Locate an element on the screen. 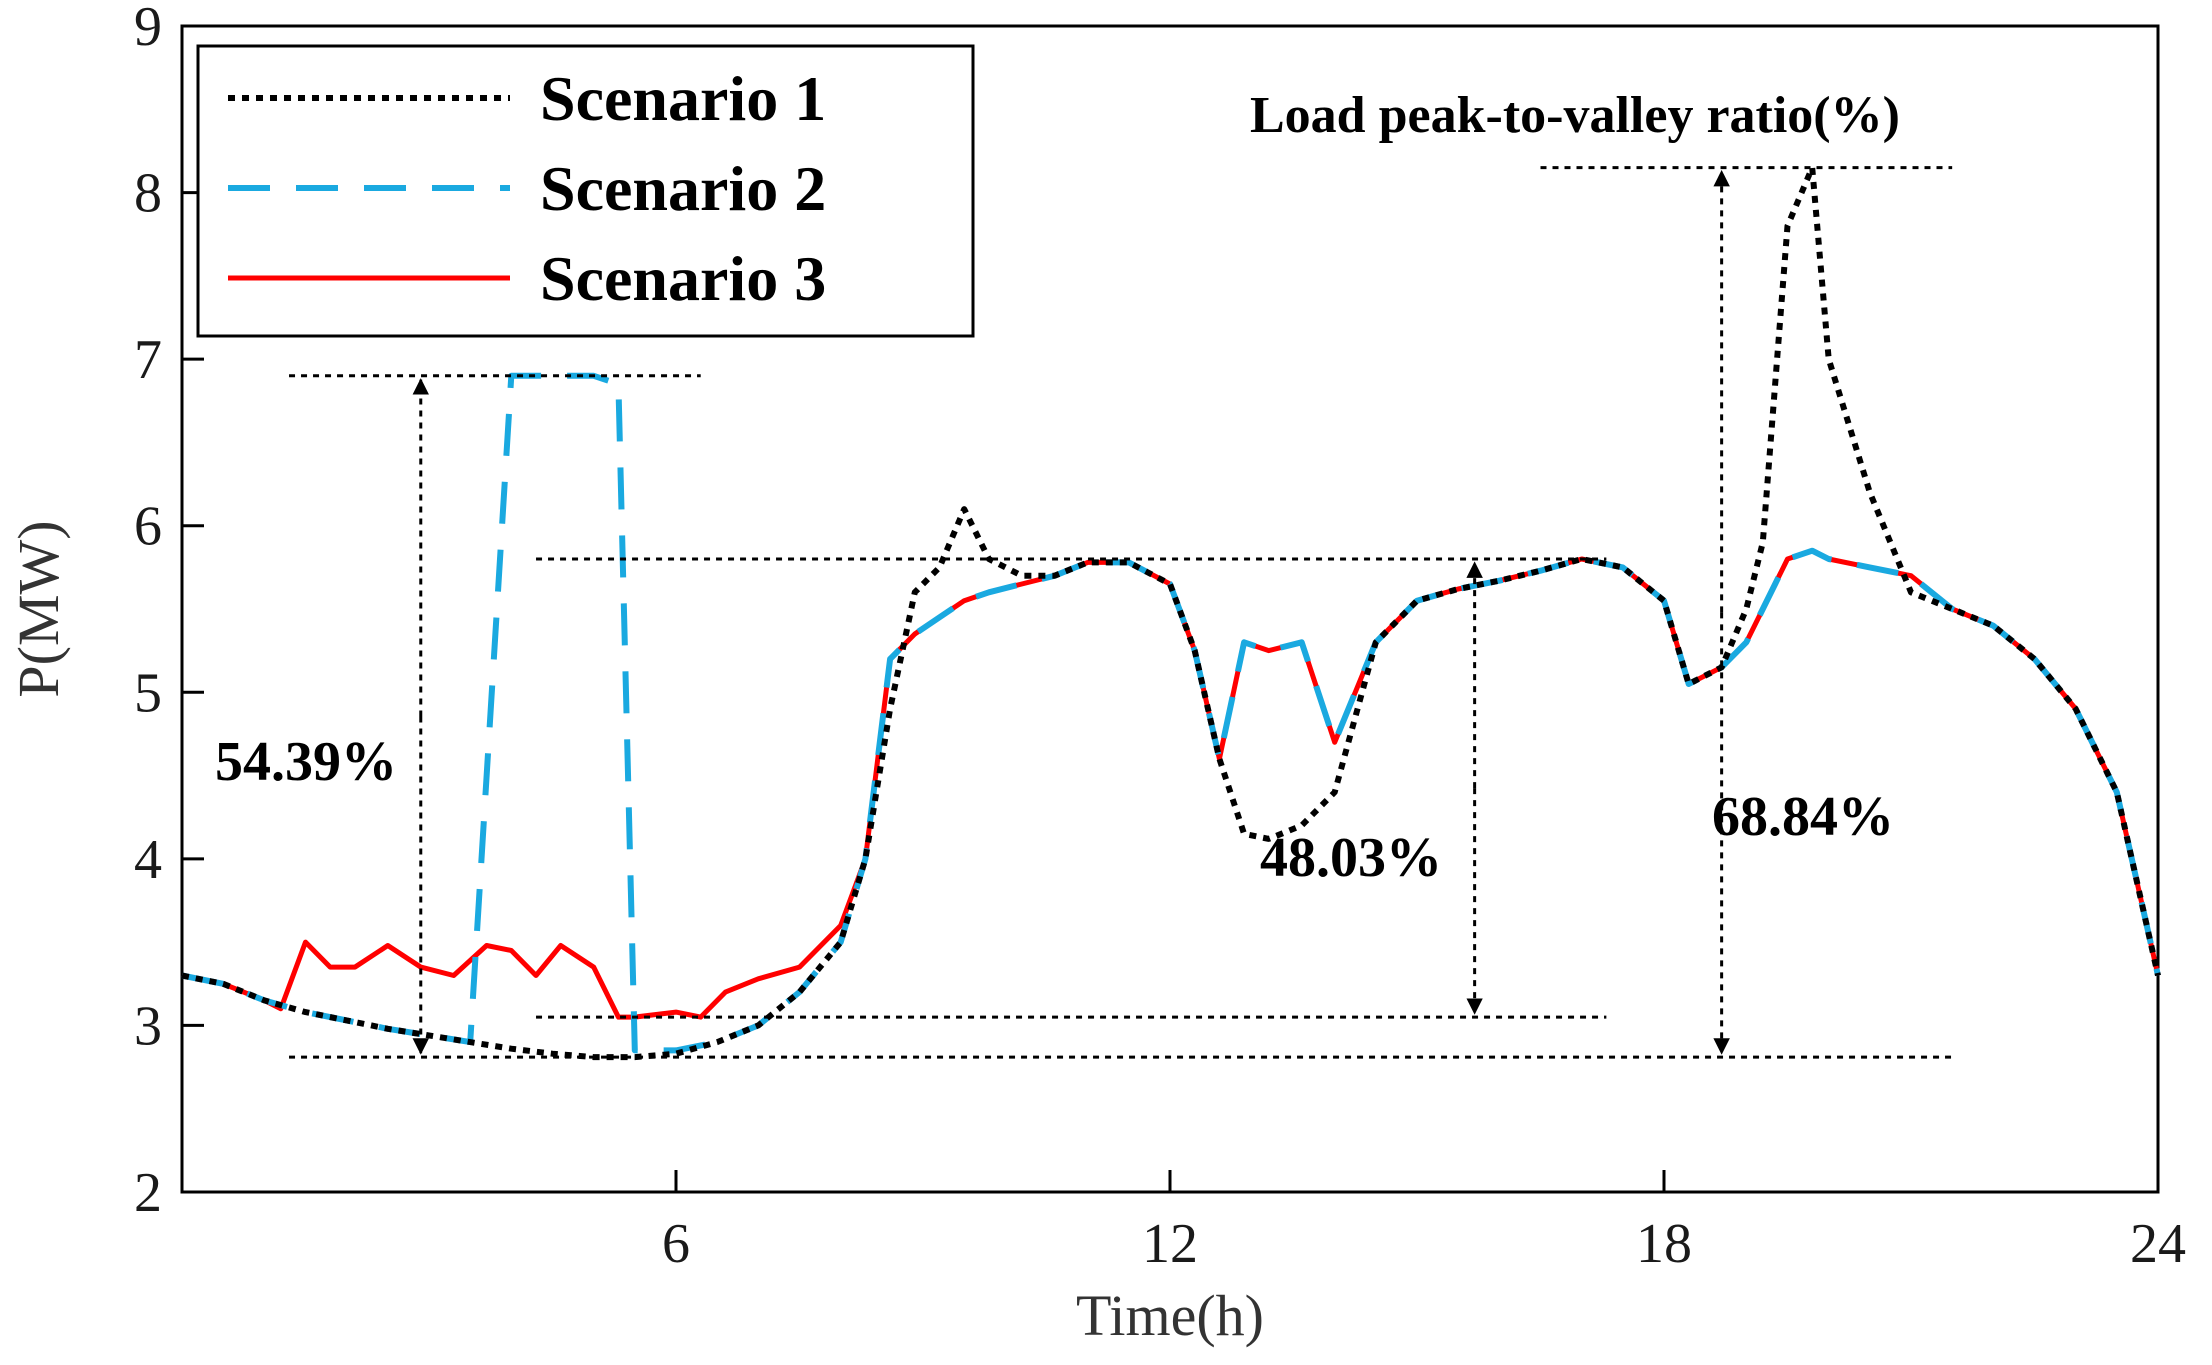 The height and width of the screenshot is (1365, 2212). y-tick-label: 5 is located at coordinates (148, 693).